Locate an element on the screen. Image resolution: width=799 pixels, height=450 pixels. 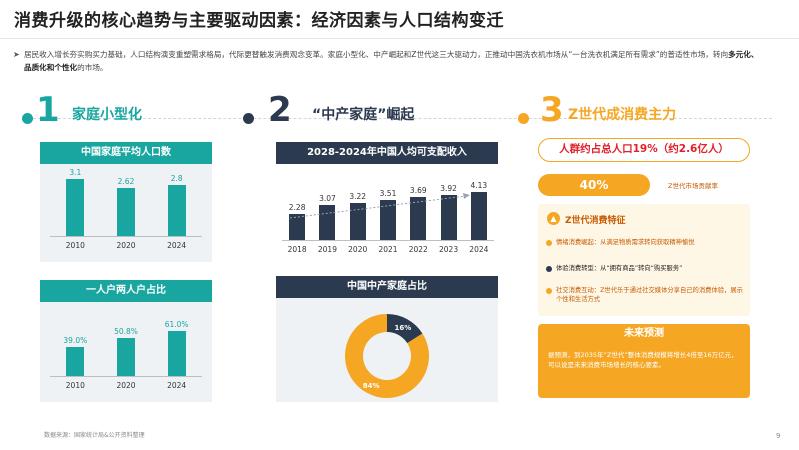
chart-value-label: 39.0% is located at coordinates (75, 341).